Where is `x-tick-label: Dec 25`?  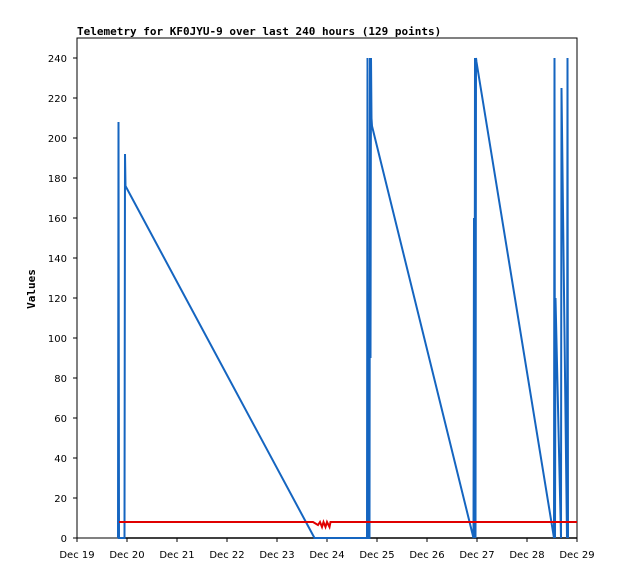
x-tick-label: Dec 25 is located at coordinates (376, 555).